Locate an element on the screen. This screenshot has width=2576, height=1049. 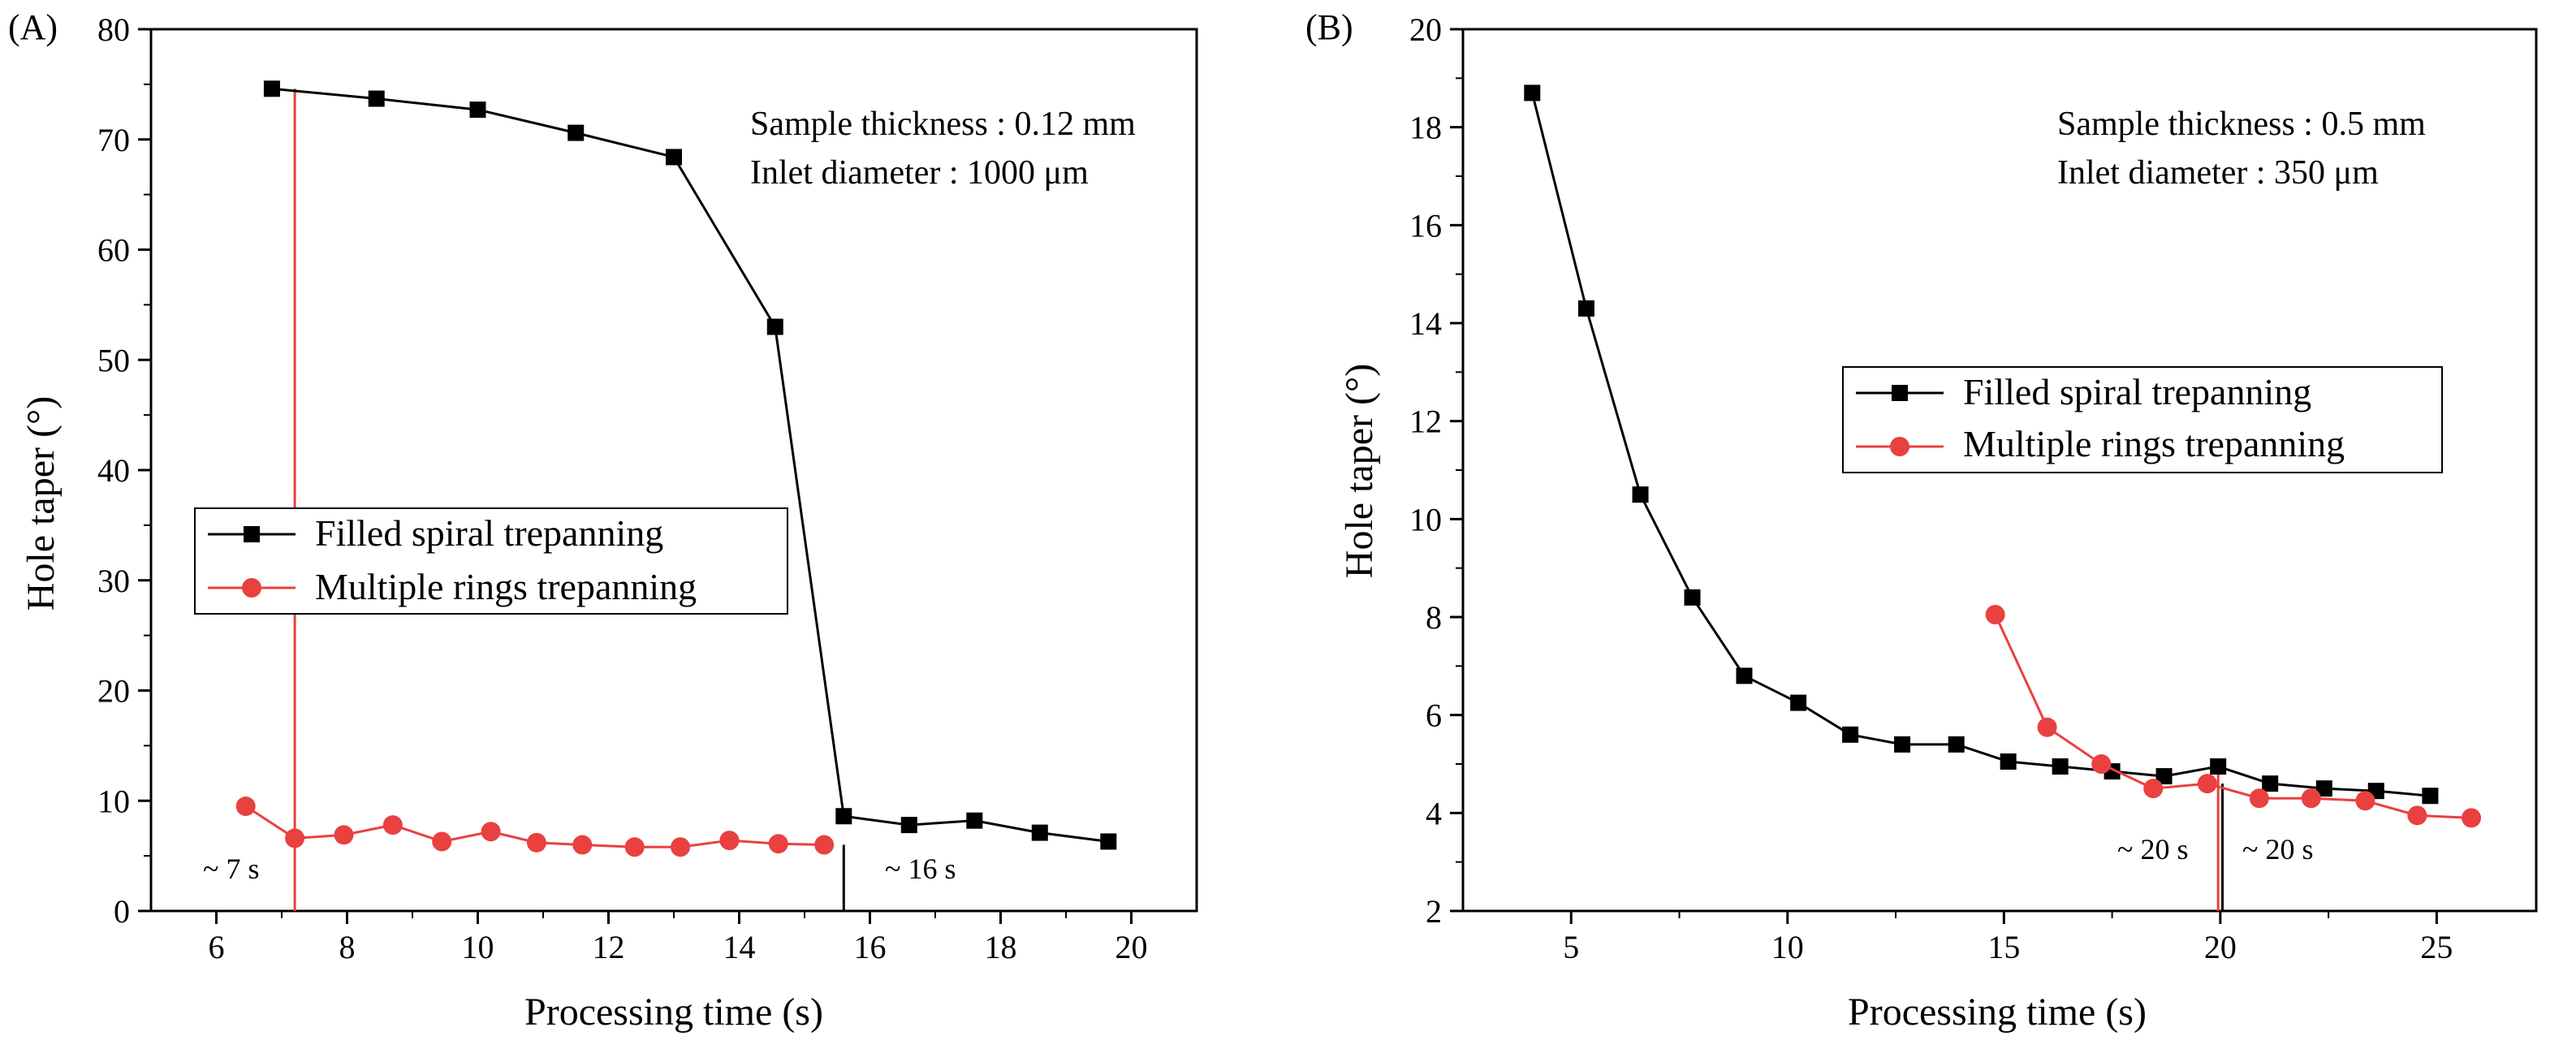
panel-b-y-tick-label: 18 is located at coordinates (1425, 128).